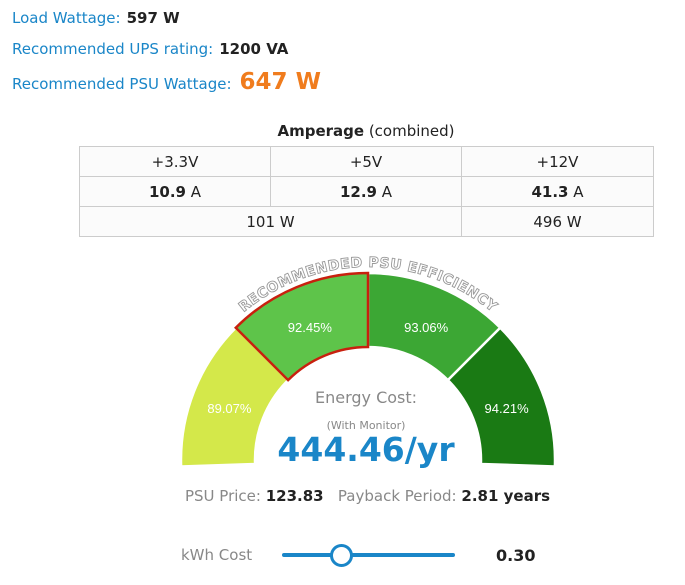 Image resolution: width=685 pixels, height=585 pixels. I want to click on table-row: 10.9 A 12.9 A 41.3 A, so click(366, 191).